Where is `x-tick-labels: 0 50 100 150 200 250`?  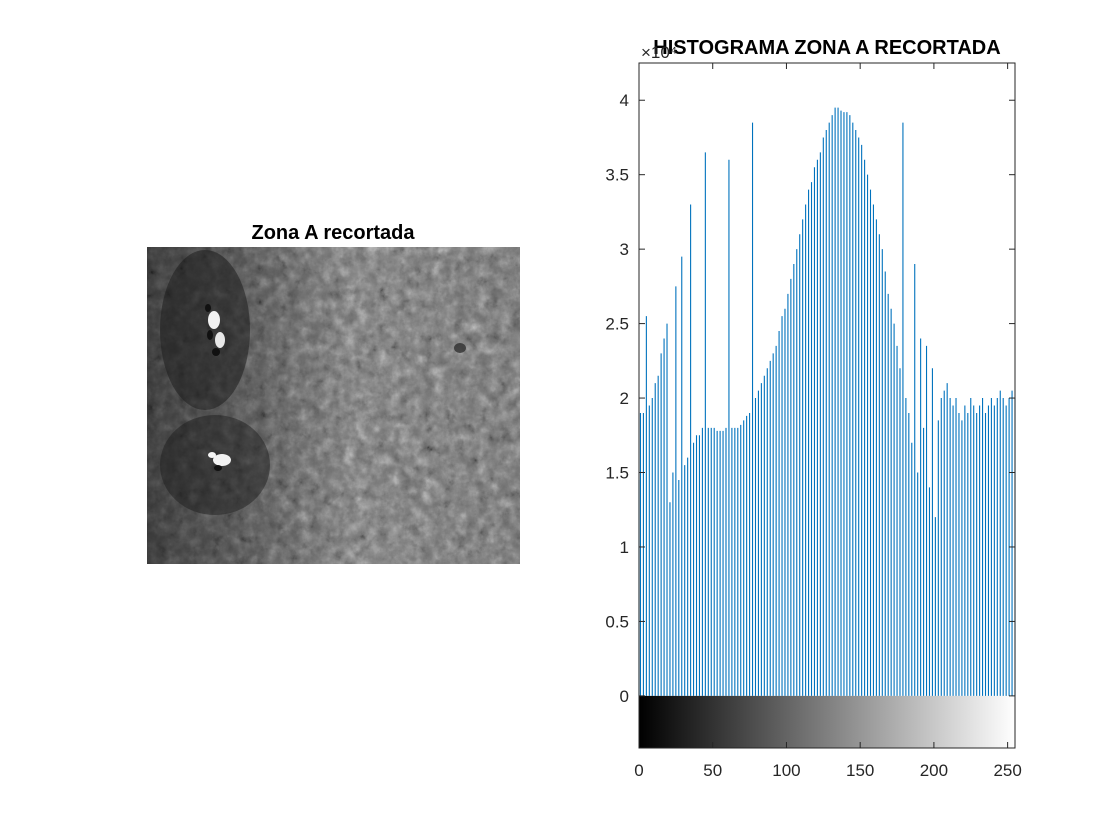 x-tick-labels: 0 50 100 150 200 250 is located at coordinates (828, 770).